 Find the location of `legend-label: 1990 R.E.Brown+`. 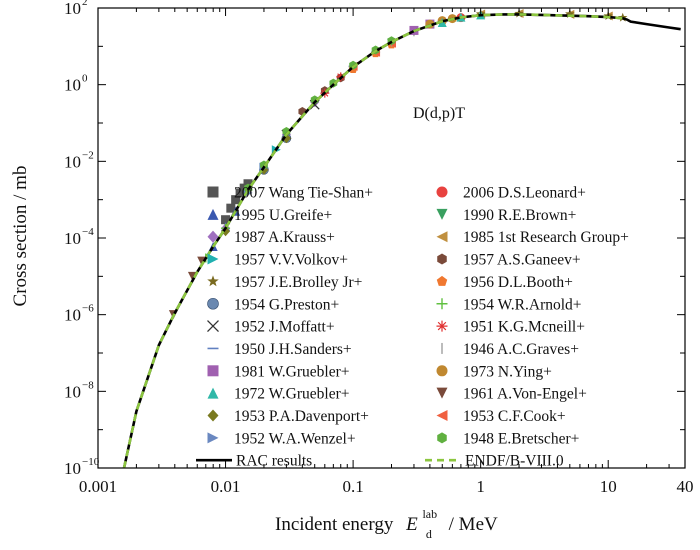

legend-label: 1990 R.E.Brown+ is located at coordinates (519, 215).